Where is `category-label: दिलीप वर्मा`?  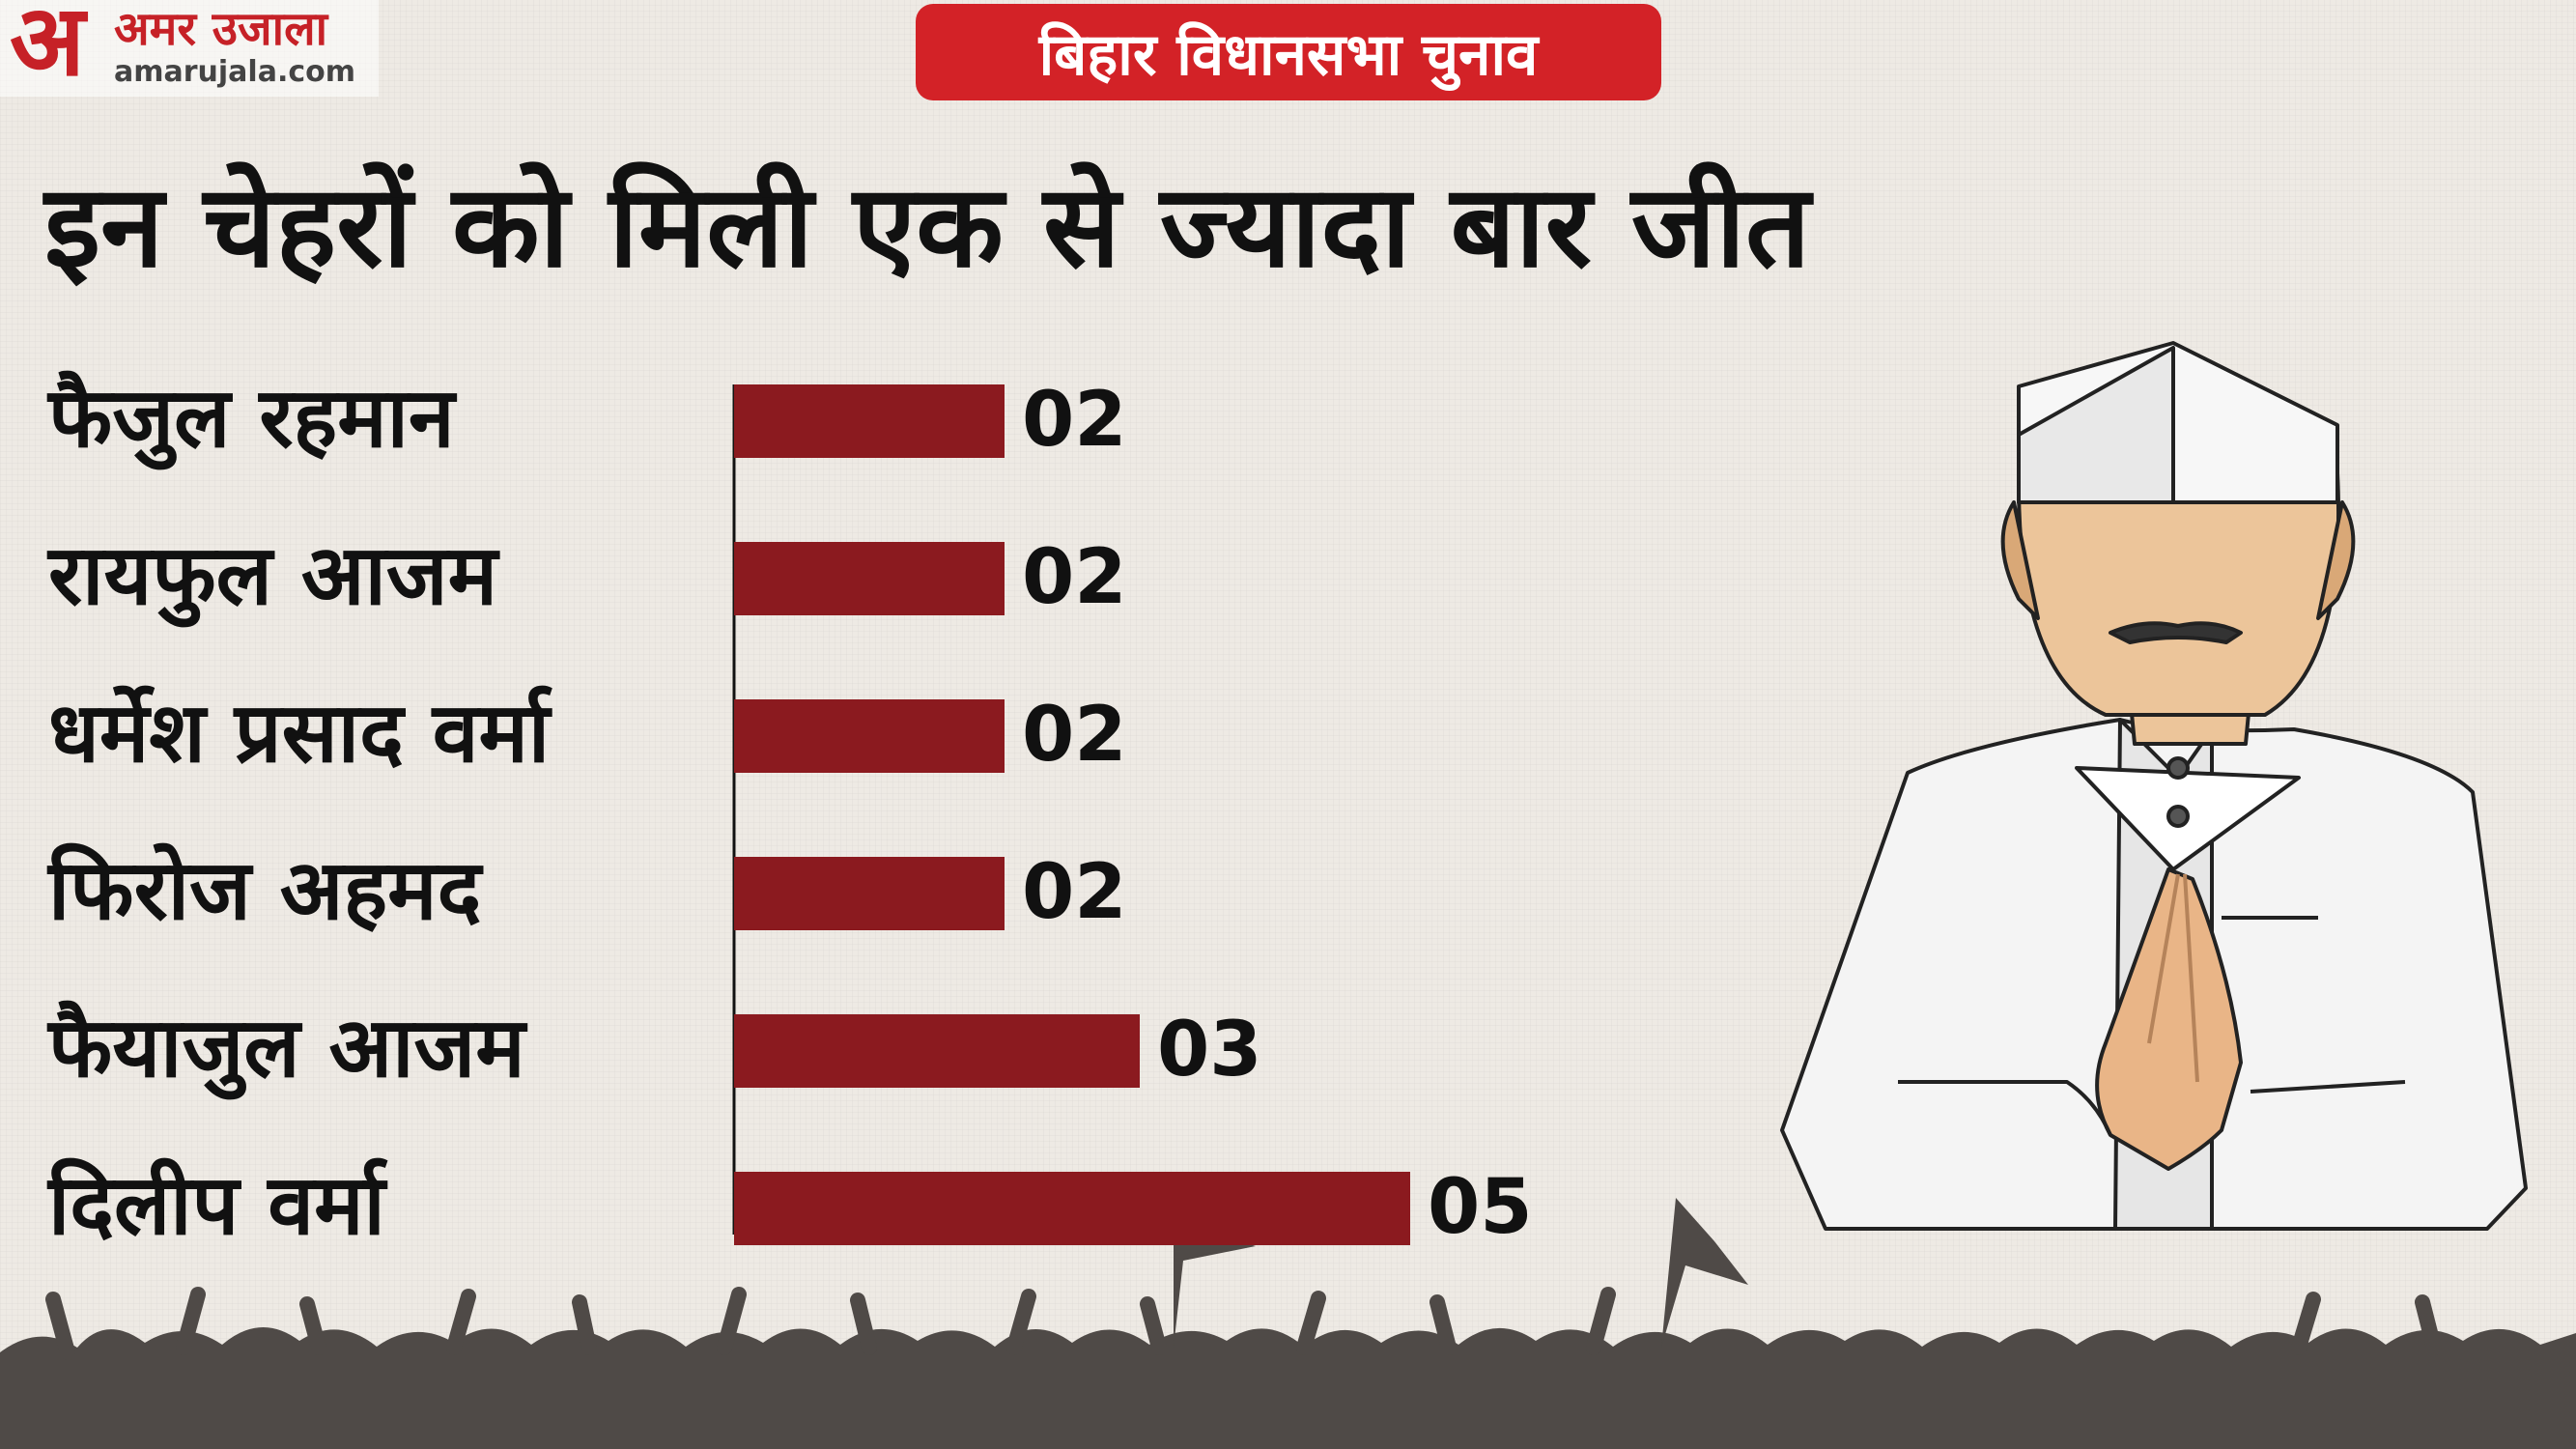
category-label: दिलीप वर्मा is located at coordinates (216, 1205).